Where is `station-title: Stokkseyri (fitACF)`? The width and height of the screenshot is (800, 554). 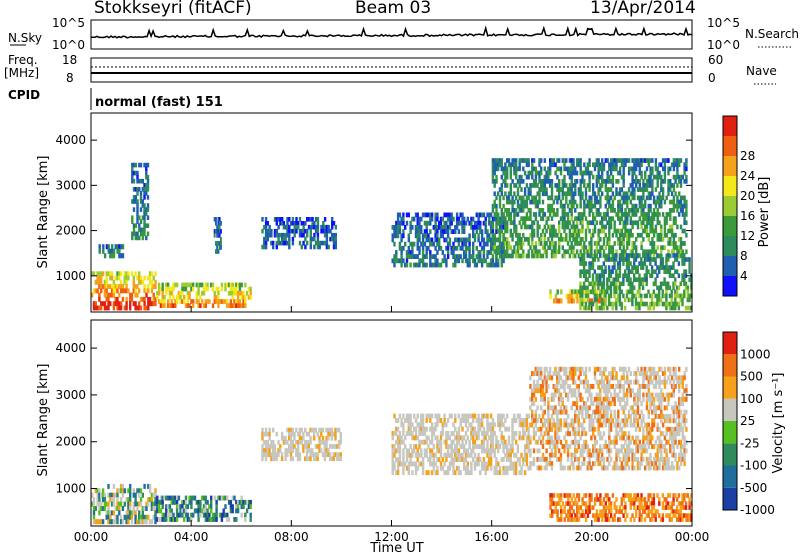 station-title: Stokkseyri (fitACF) is located at coordinates (173, 9).